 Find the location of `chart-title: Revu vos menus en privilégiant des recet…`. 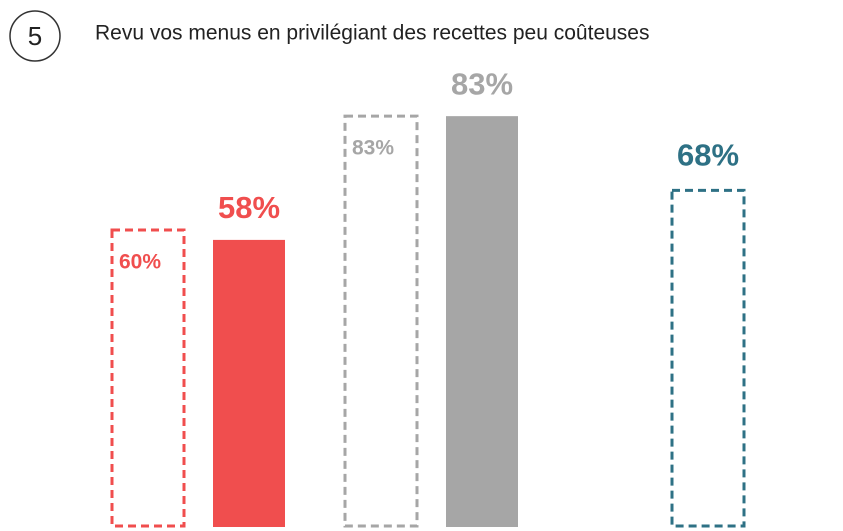

chart-title: Revu vos menus en privilégiant des recet… is located at coordinates (372, 33).